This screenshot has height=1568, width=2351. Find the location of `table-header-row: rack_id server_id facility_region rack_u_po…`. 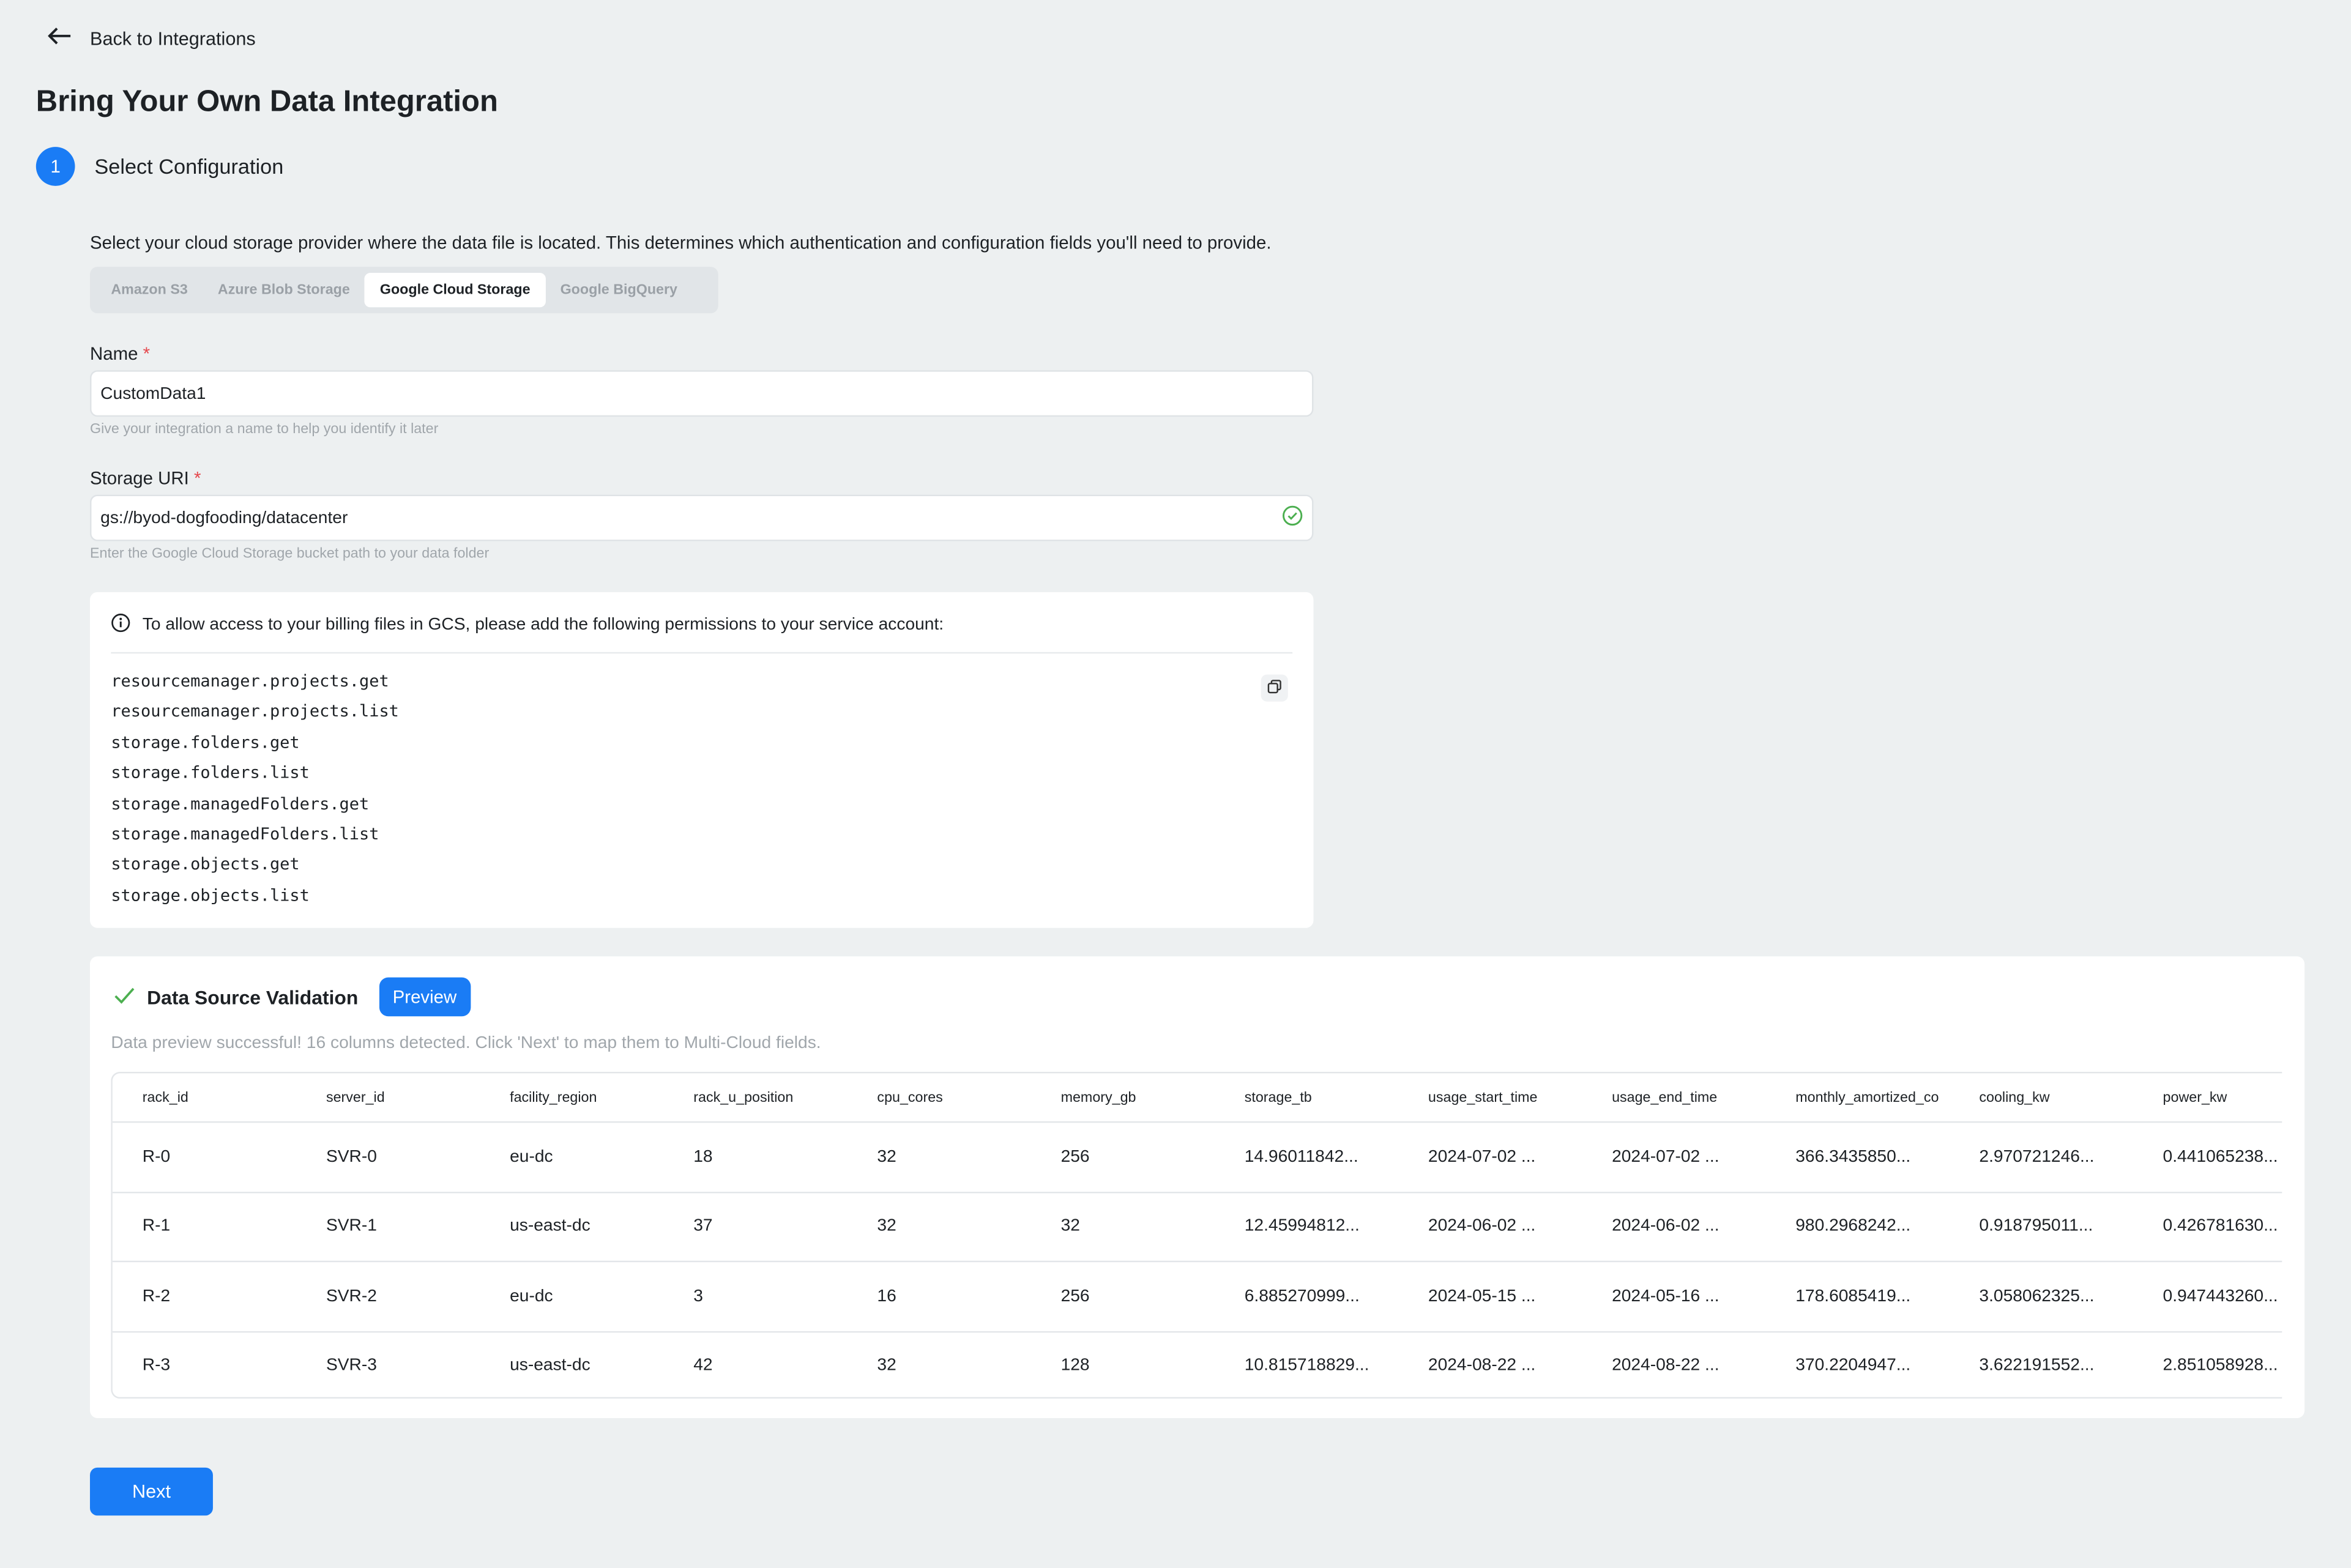

table-header-row: rack_id server_id facility_region rack_u_po… is located at coordinates (1197, 1097).